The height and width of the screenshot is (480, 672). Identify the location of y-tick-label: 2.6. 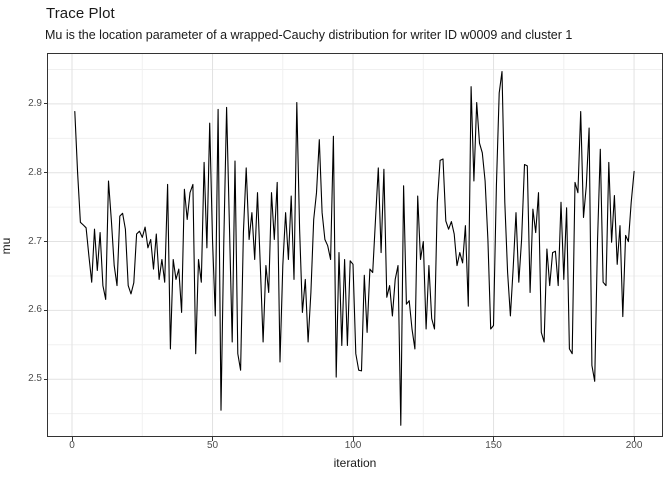
(35, 310).